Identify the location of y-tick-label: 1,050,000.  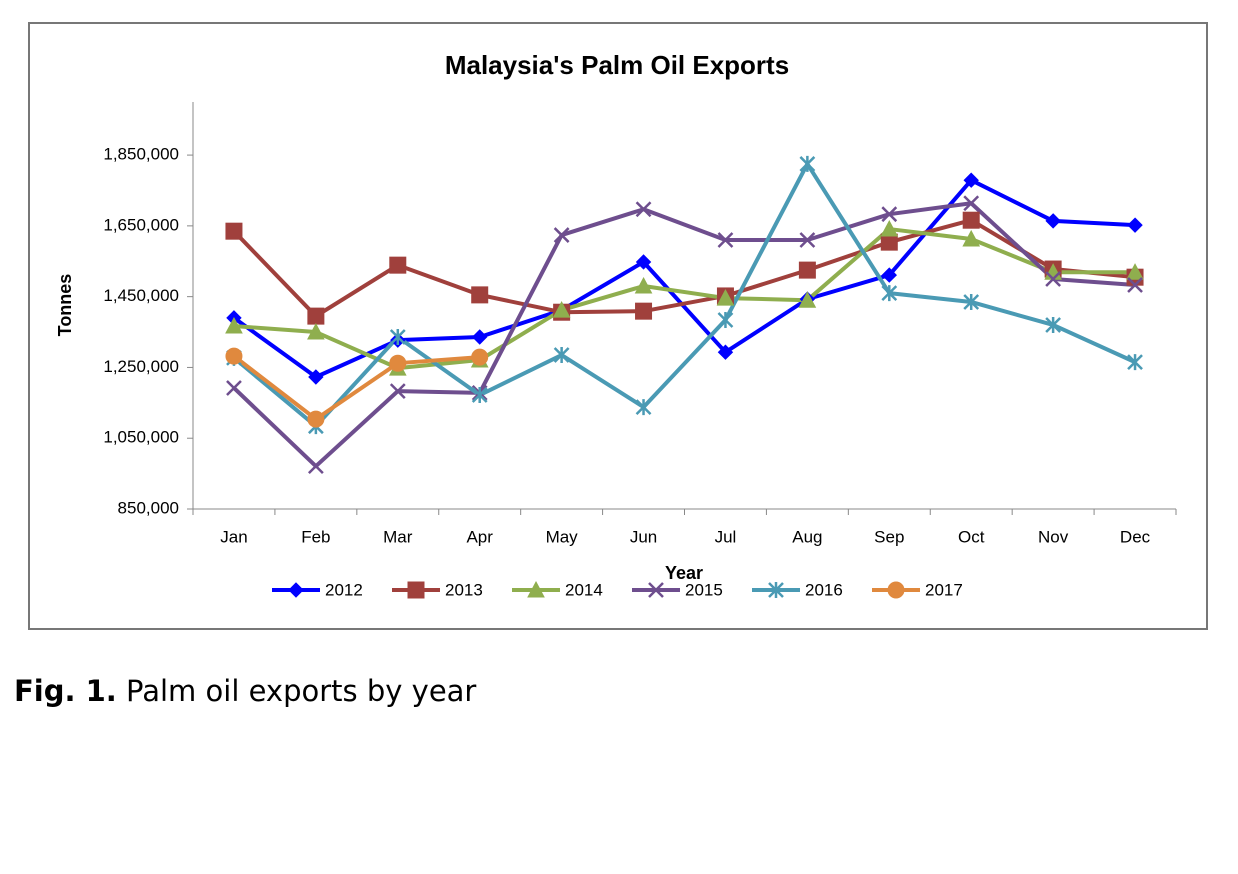
(141, 437).